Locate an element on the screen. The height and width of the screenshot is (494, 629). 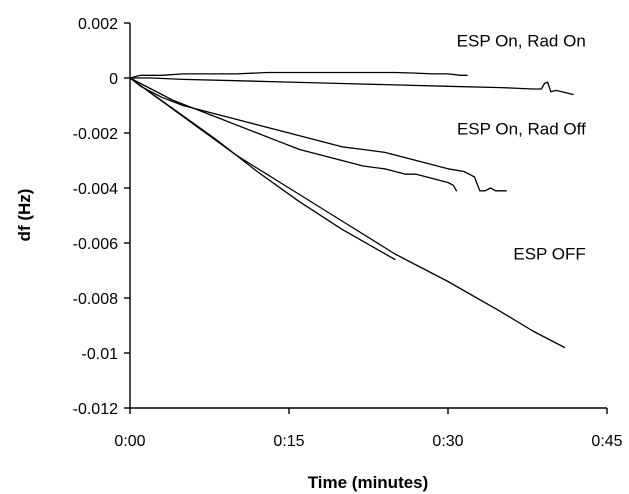
y-tick-label: -0.012 is located at coordinates (95, 409).